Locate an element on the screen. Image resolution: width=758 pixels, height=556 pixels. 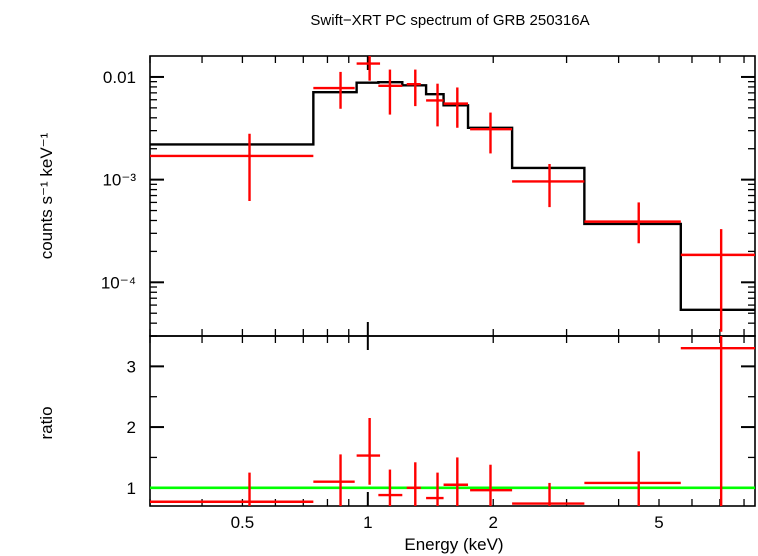
x-tick-label: 5 is located at coordinates (658, 522).